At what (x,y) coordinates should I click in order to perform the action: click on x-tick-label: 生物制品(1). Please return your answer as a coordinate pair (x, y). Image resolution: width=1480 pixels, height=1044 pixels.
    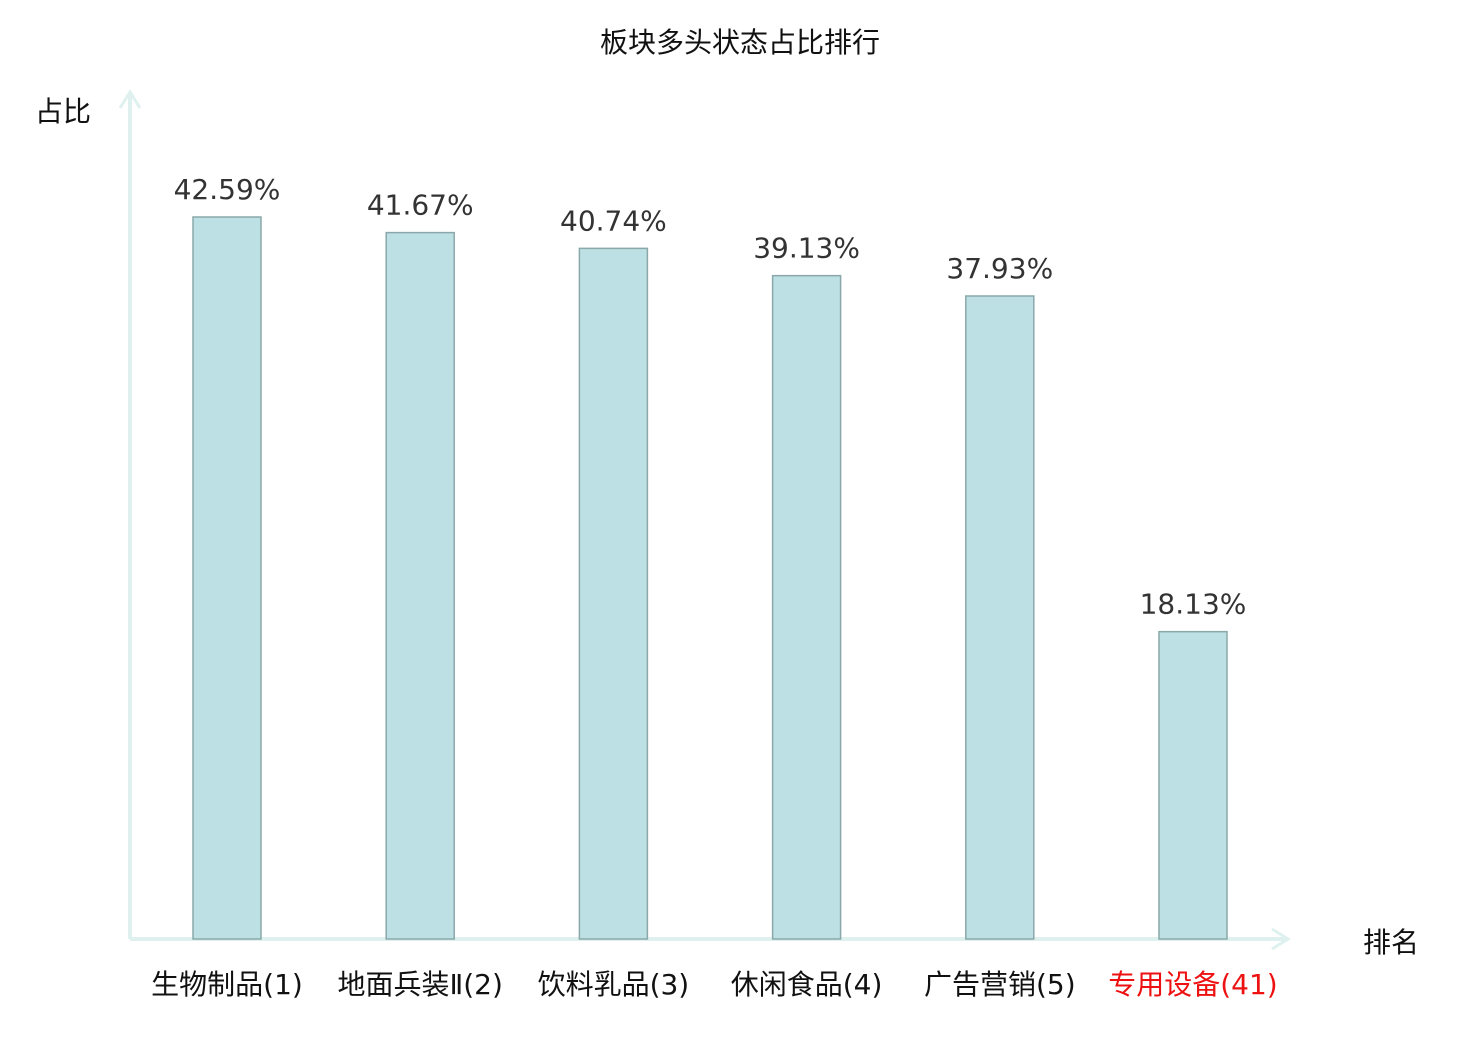
    Looking at the image, I should click on (227, 984).